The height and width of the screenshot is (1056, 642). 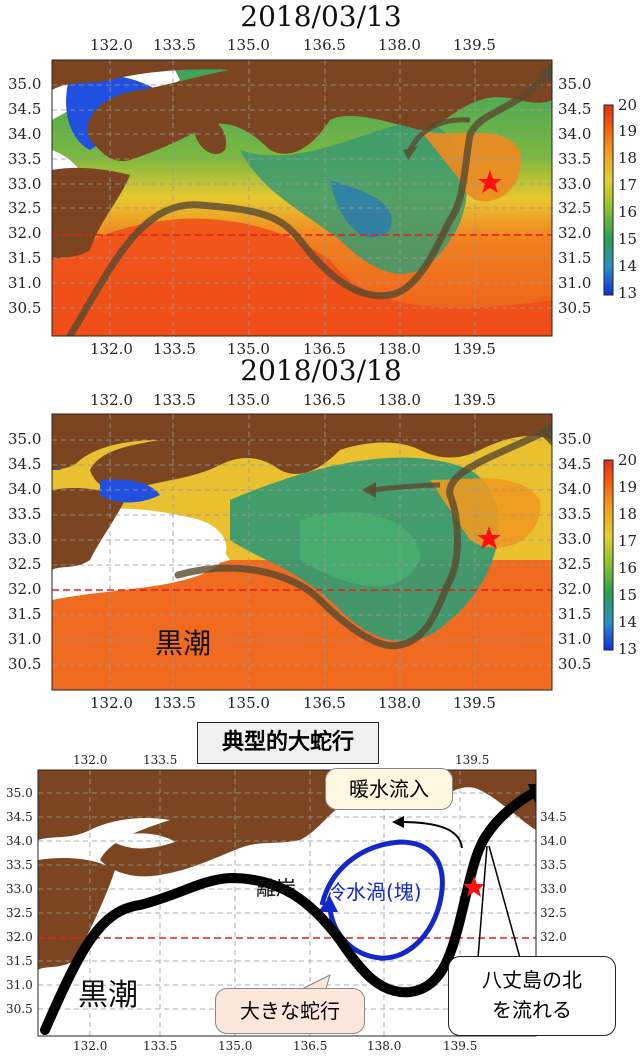 I want to click on offshore-label: 離岸, so click(x=276, y=888).